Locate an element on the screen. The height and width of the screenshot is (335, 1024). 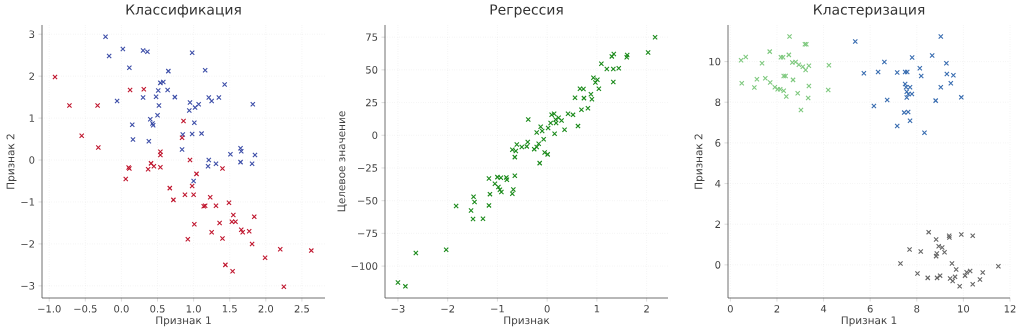
y-tick-label: 2 is located at coordinates (717, 224).